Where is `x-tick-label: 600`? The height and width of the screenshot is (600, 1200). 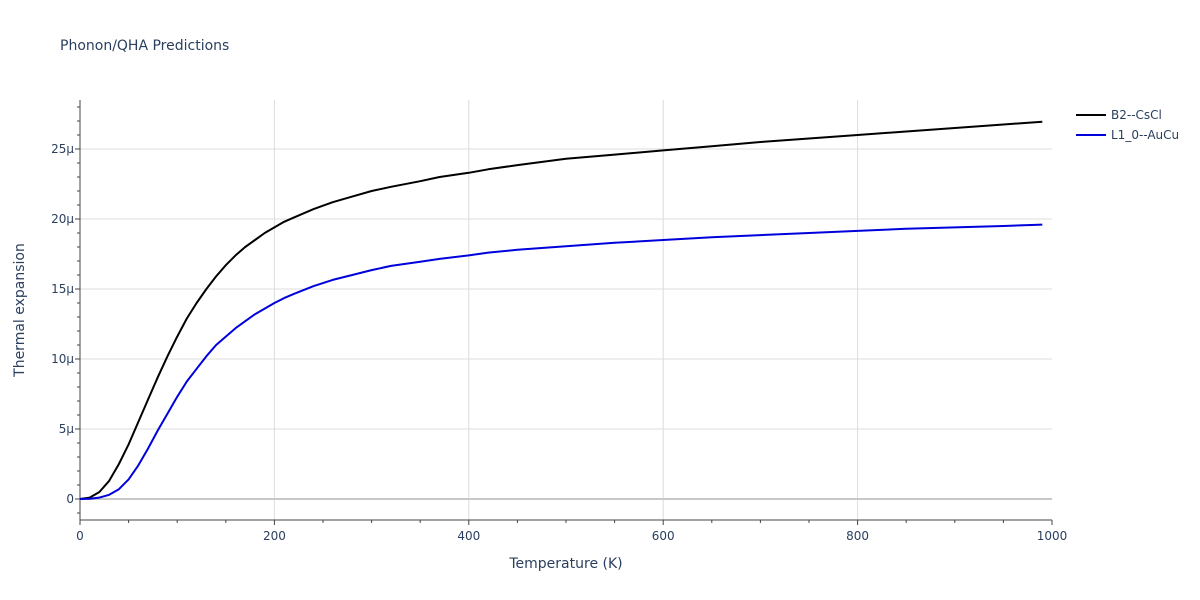
x-tick-label: 600 is located at coordinates (663, 536).